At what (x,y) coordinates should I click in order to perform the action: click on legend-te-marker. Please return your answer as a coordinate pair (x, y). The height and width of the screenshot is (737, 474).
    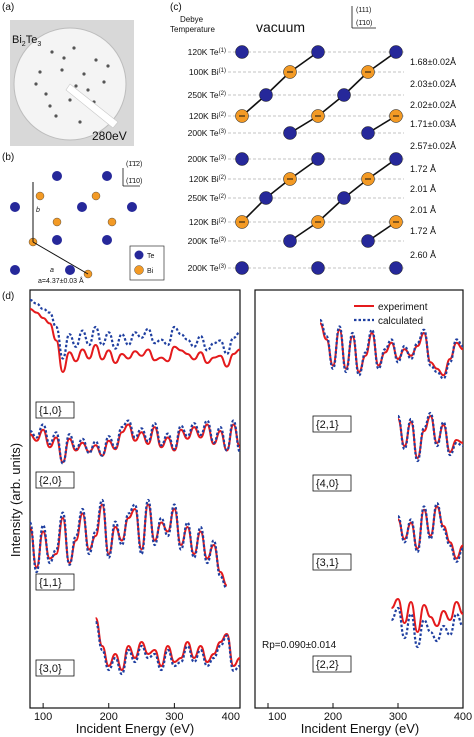
    Looking at the image, I should click on (139, 255).